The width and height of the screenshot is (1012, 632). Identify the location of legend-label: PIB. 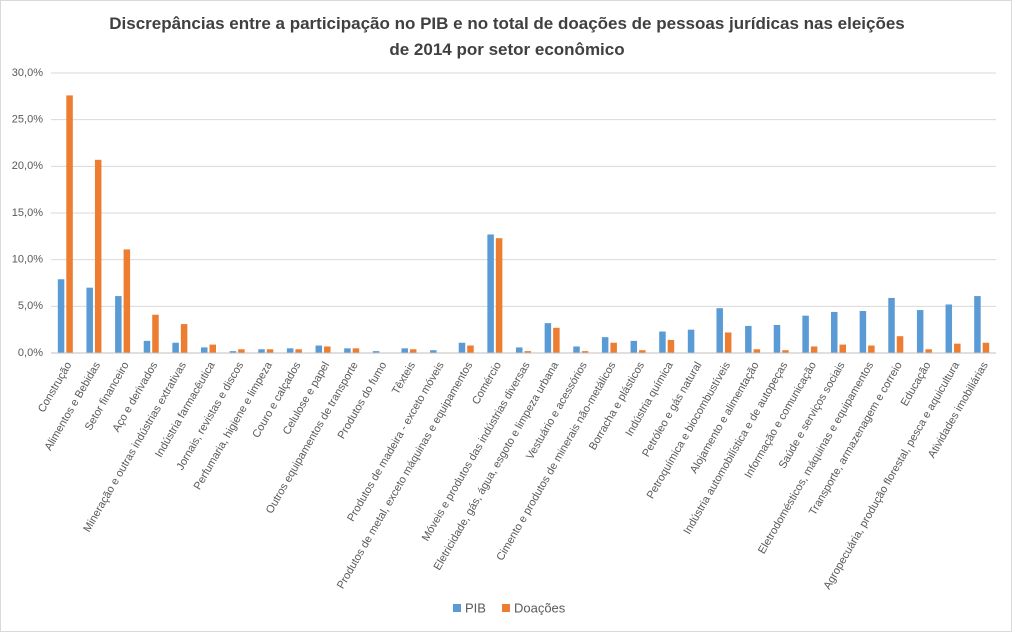
(475, 607).